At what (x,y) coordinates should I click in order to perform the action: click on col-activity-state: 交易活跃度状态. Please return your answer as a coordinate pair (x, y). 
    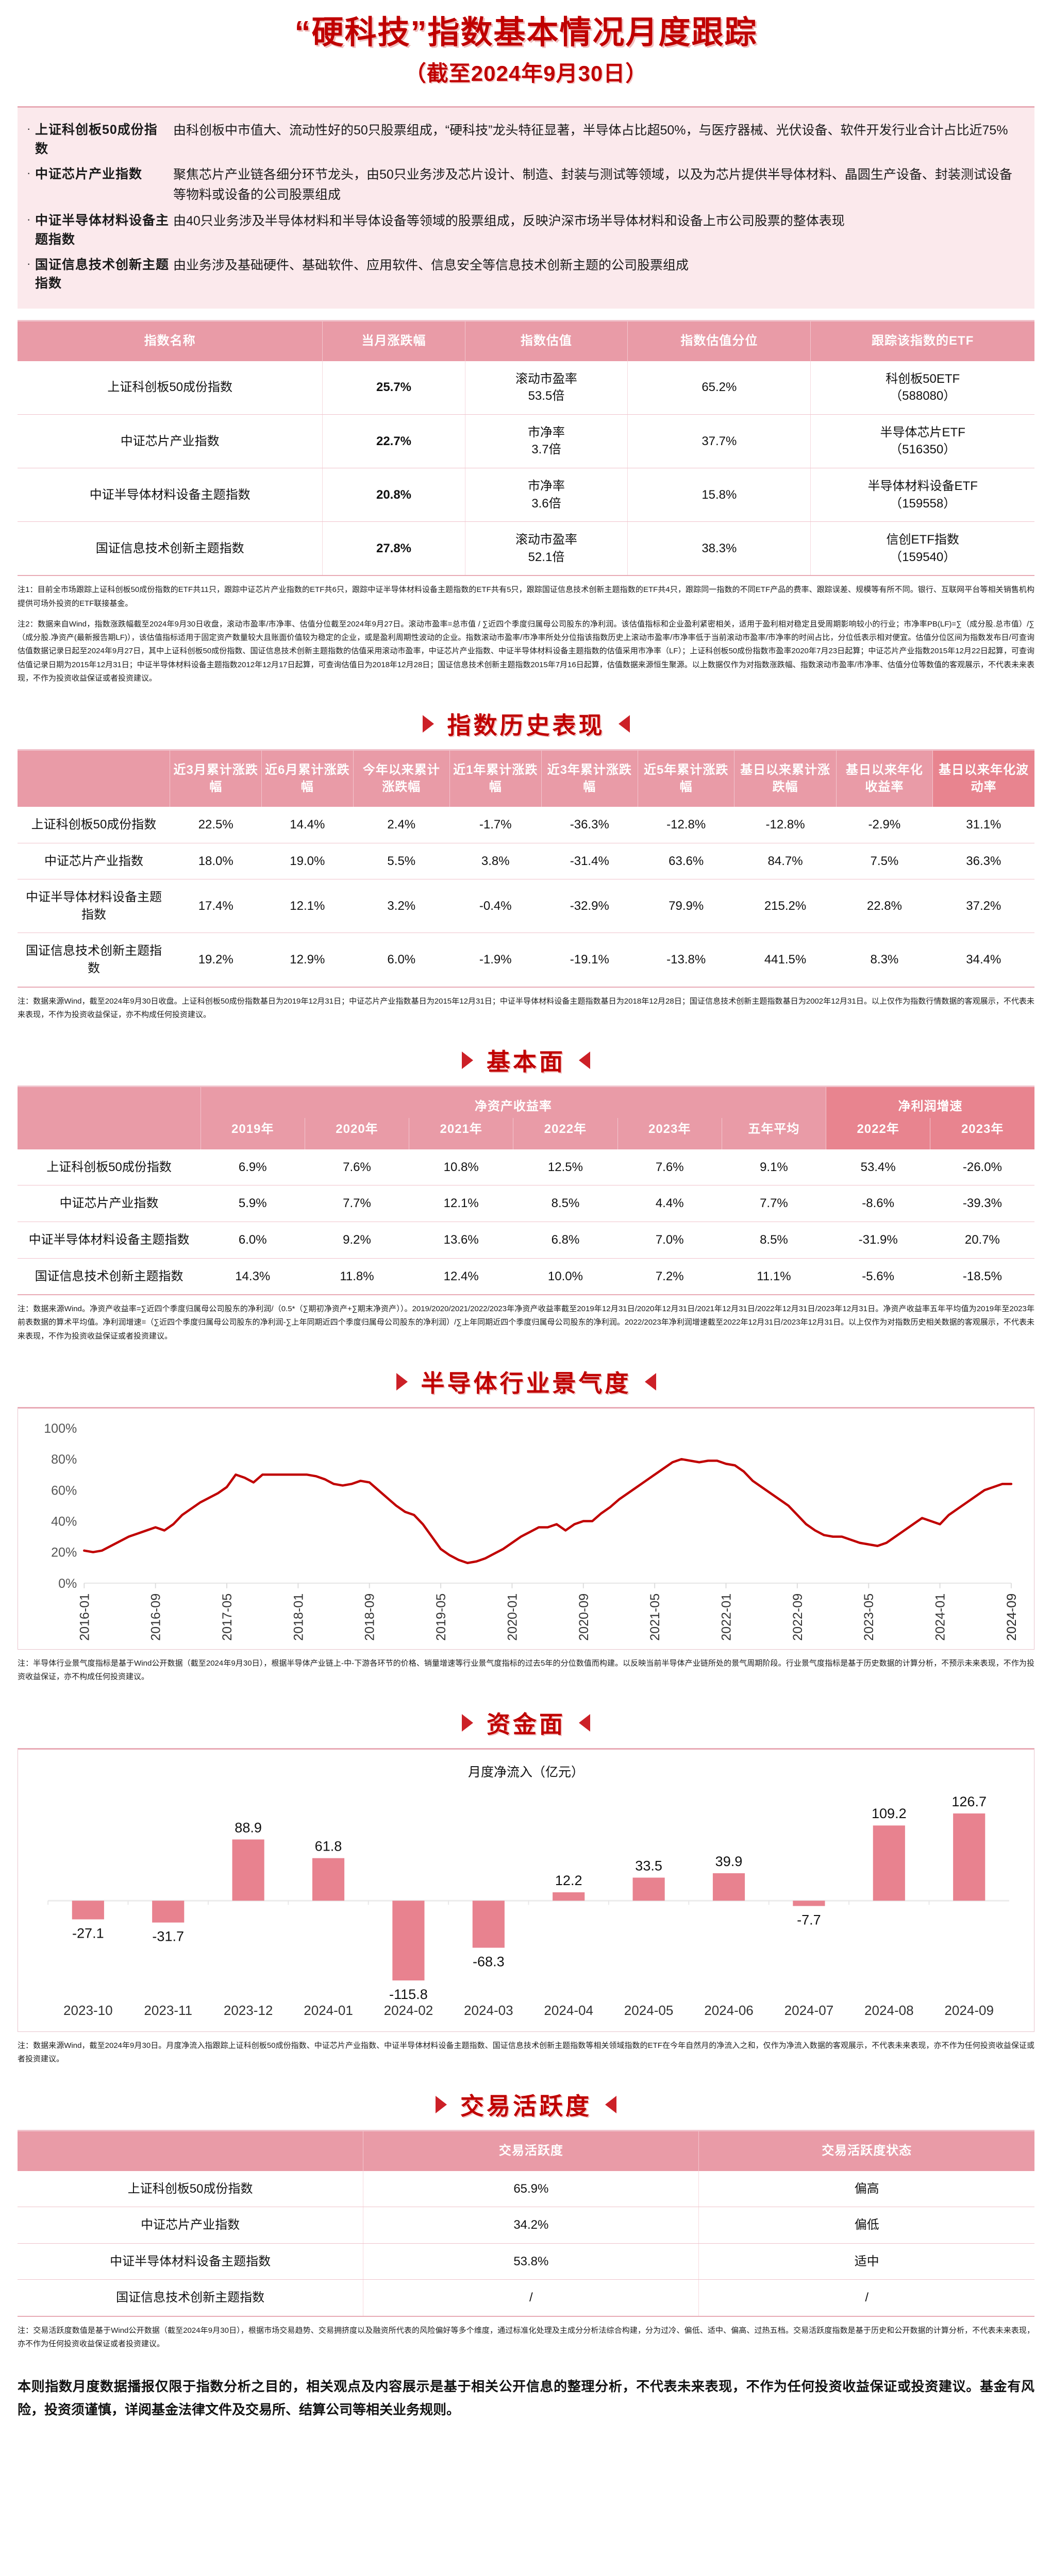
    Looking at the image, I should click on (866, 2151).